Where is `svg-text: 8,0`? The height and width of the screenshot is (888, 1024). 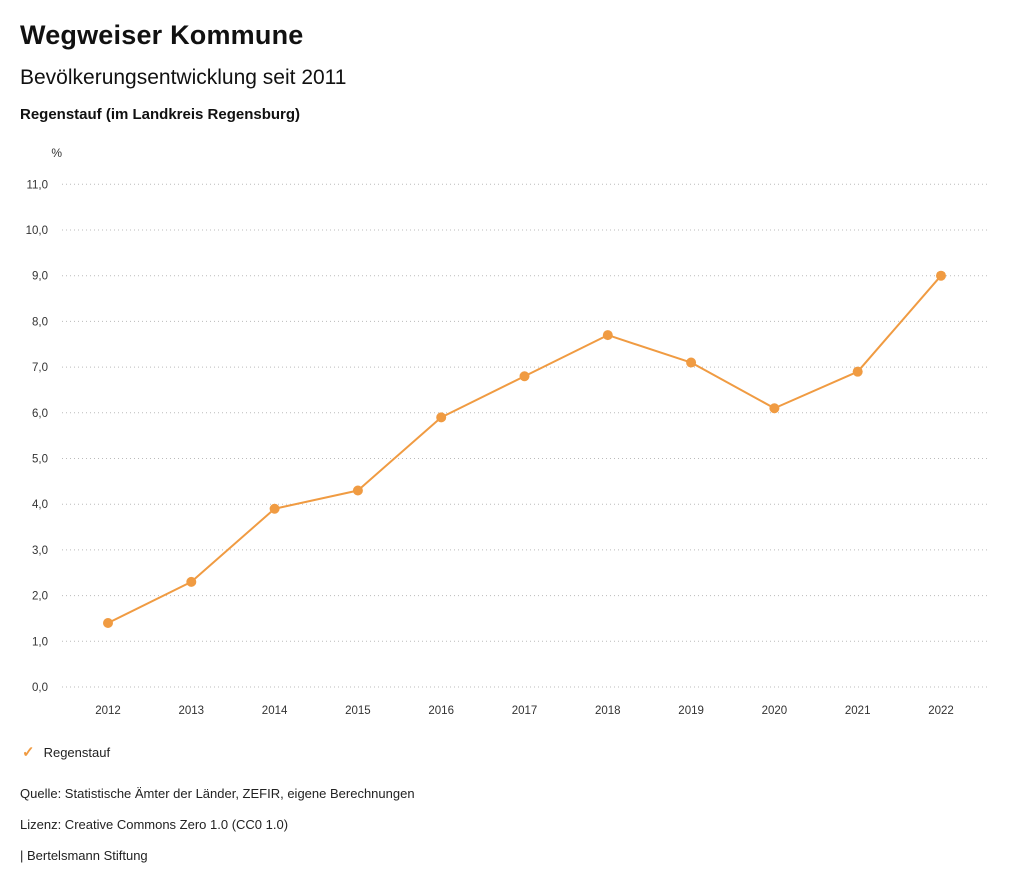 svg-text: 8,0 is located at coordinates (40, 322).